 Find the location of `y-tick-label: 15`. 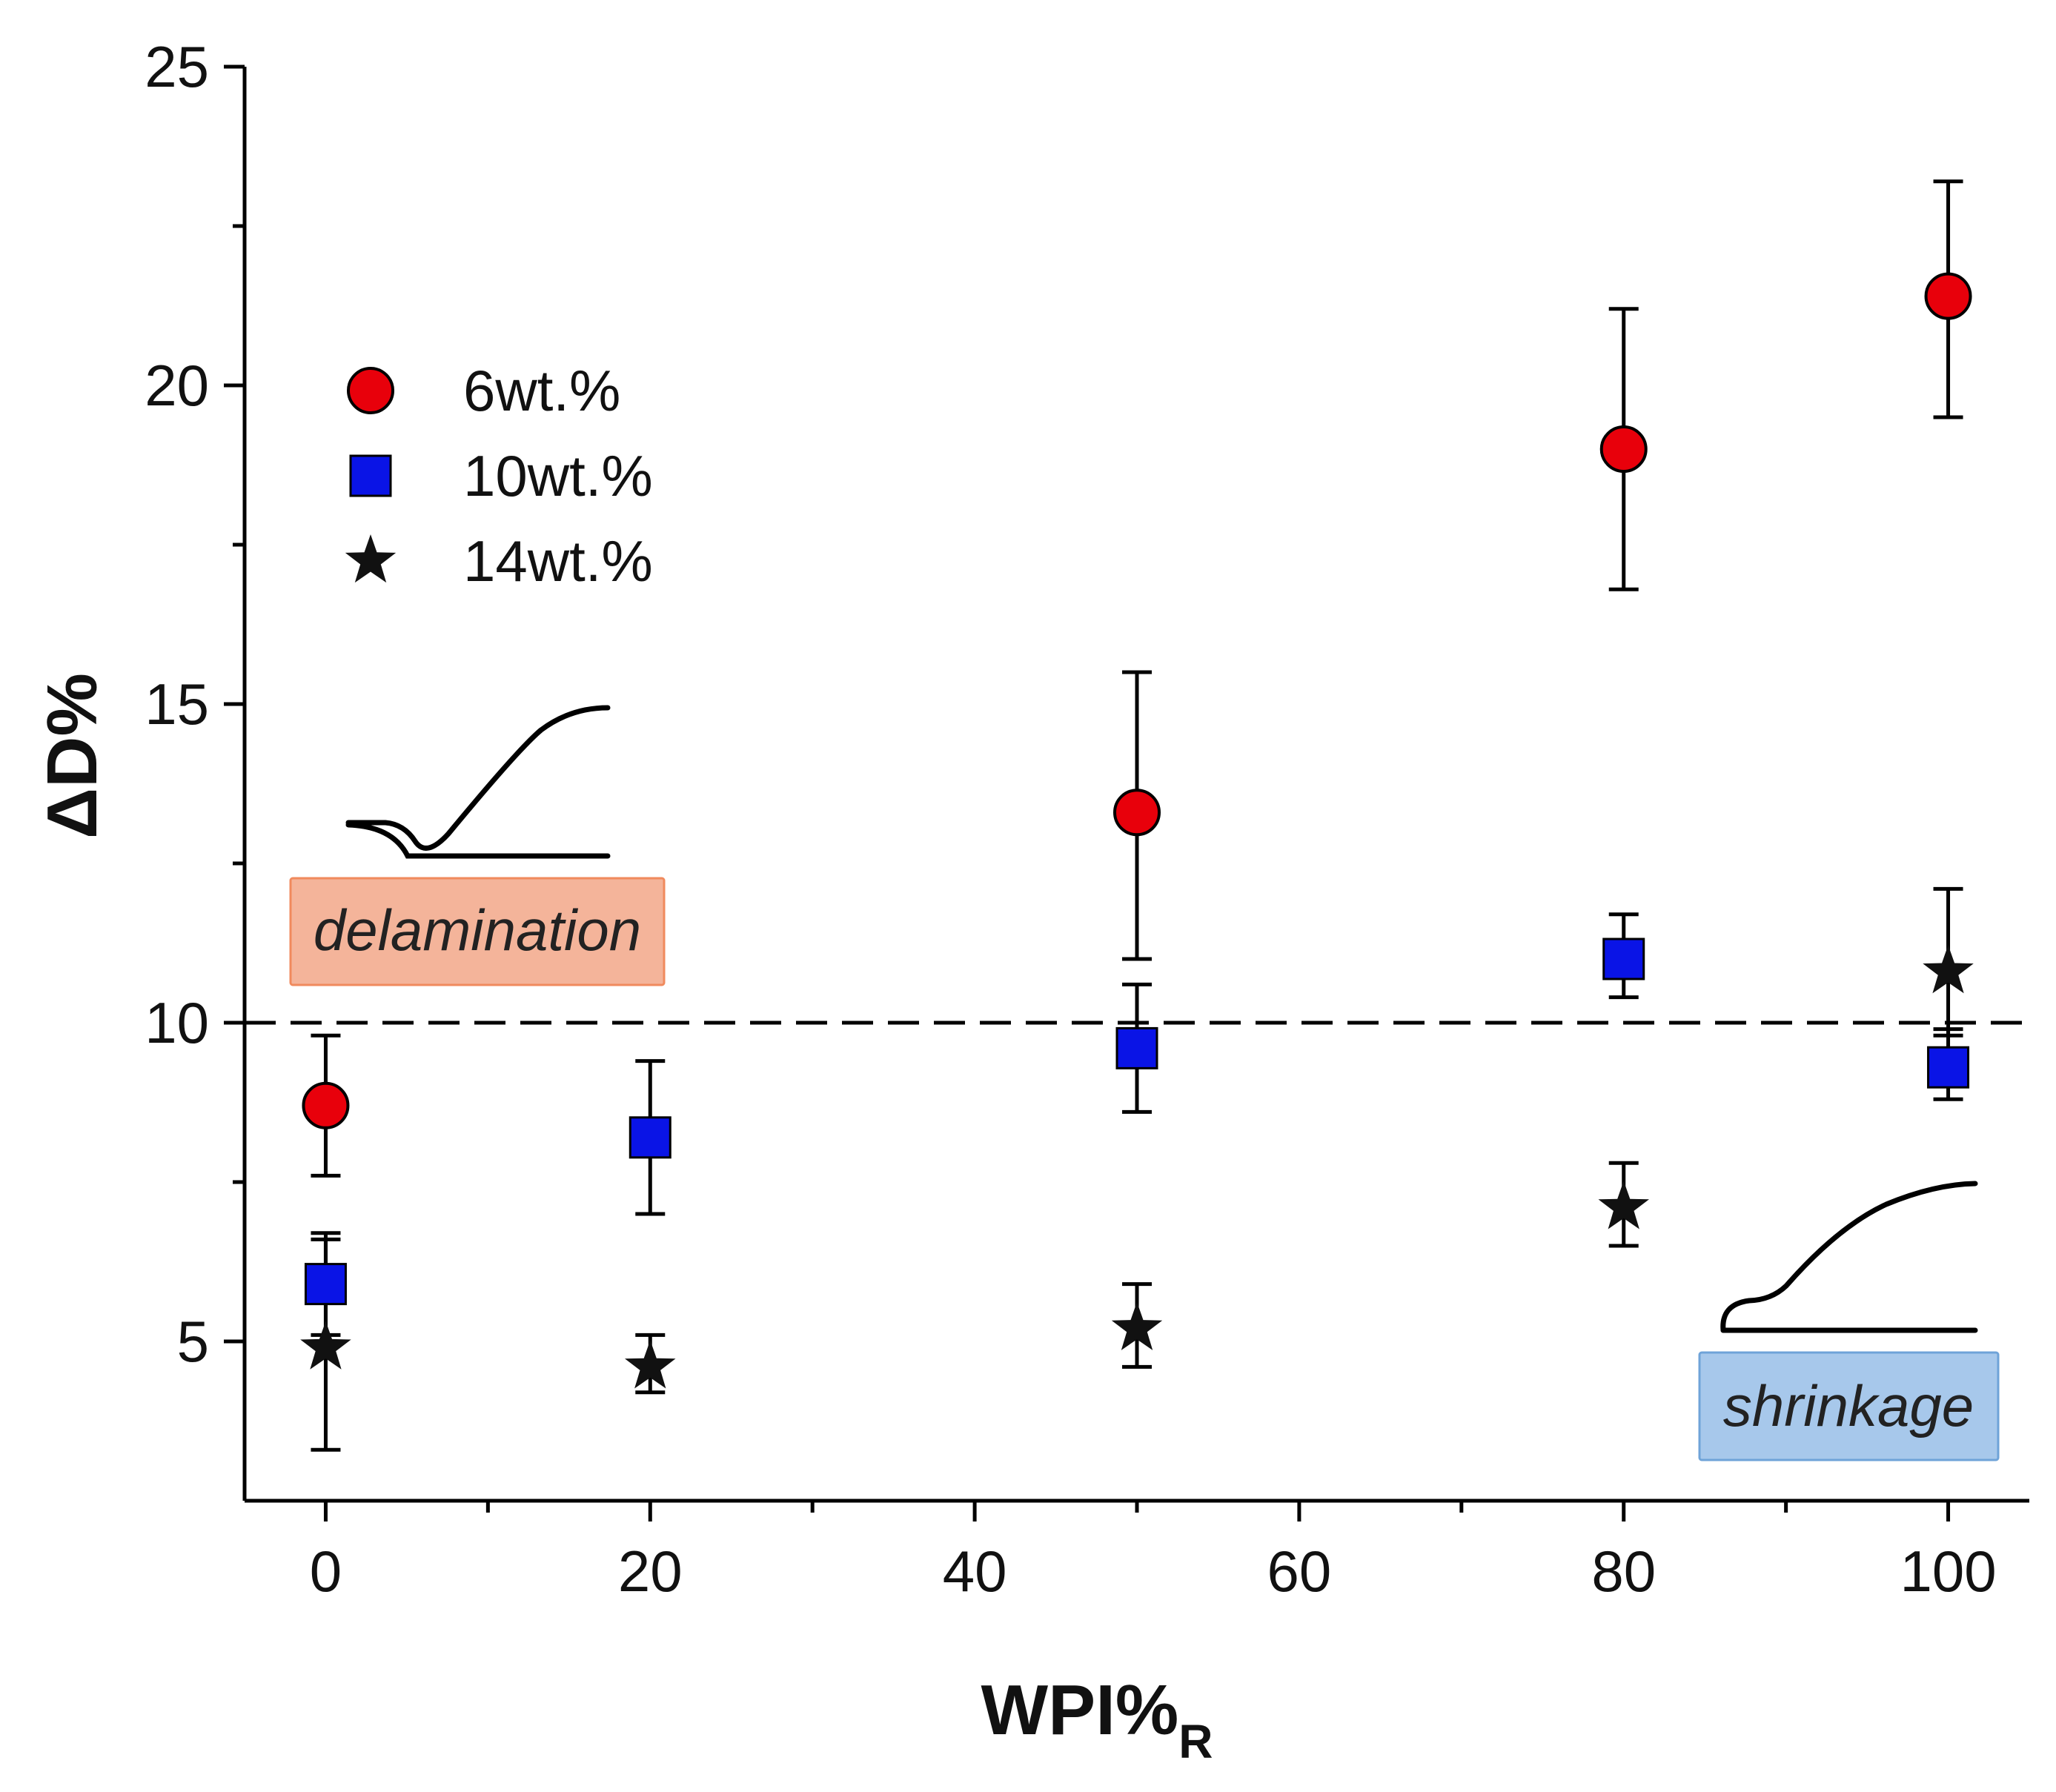

y-tick-label: 15 is located at coordinates (177, 704).